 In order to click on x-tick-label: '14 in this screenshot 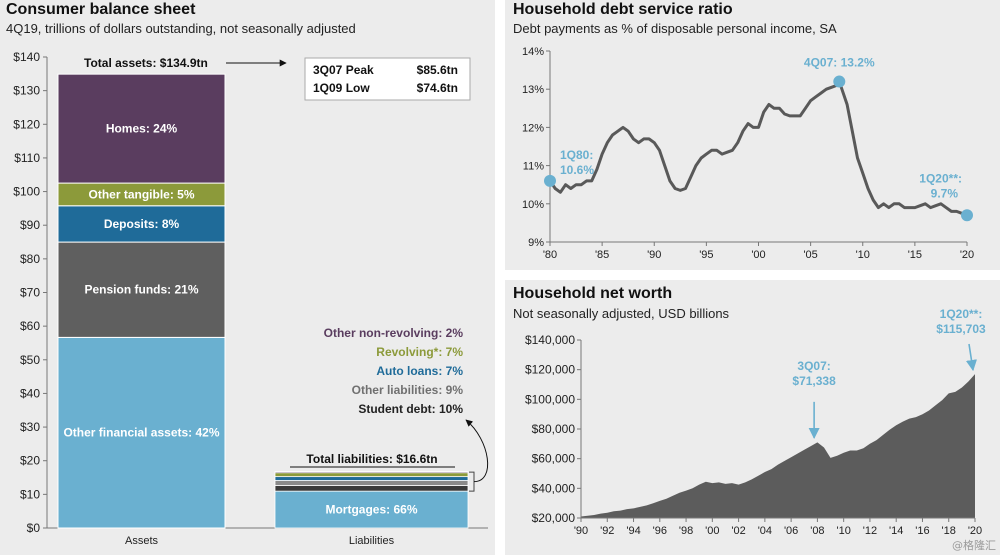, I will do `click(896, 531)`.